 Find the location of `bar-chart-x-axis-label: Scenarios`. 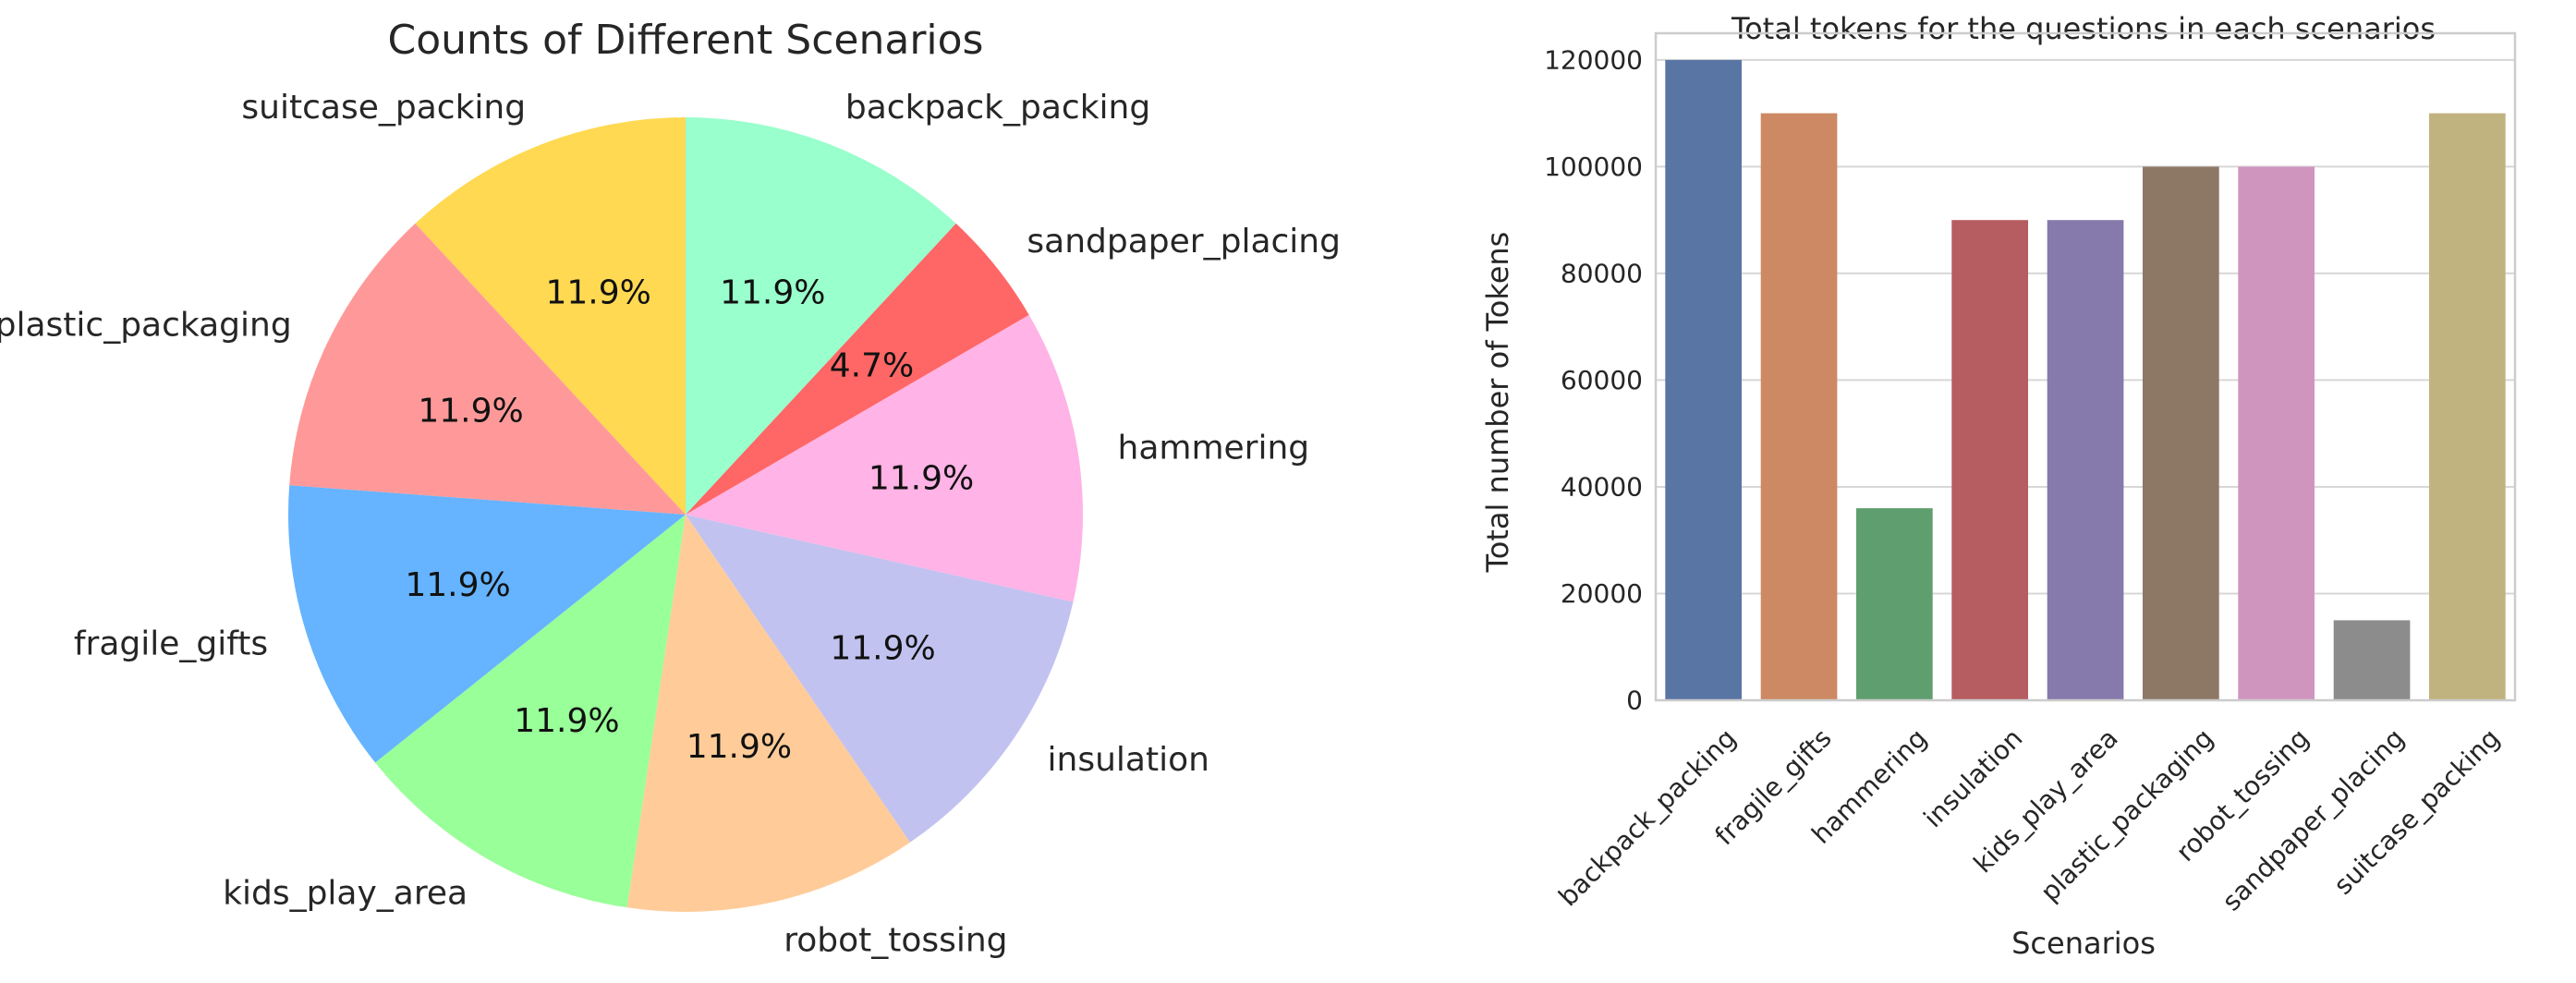

bar-chart-x-axis-label: Scenarios is located at coordinates (2083, 943).